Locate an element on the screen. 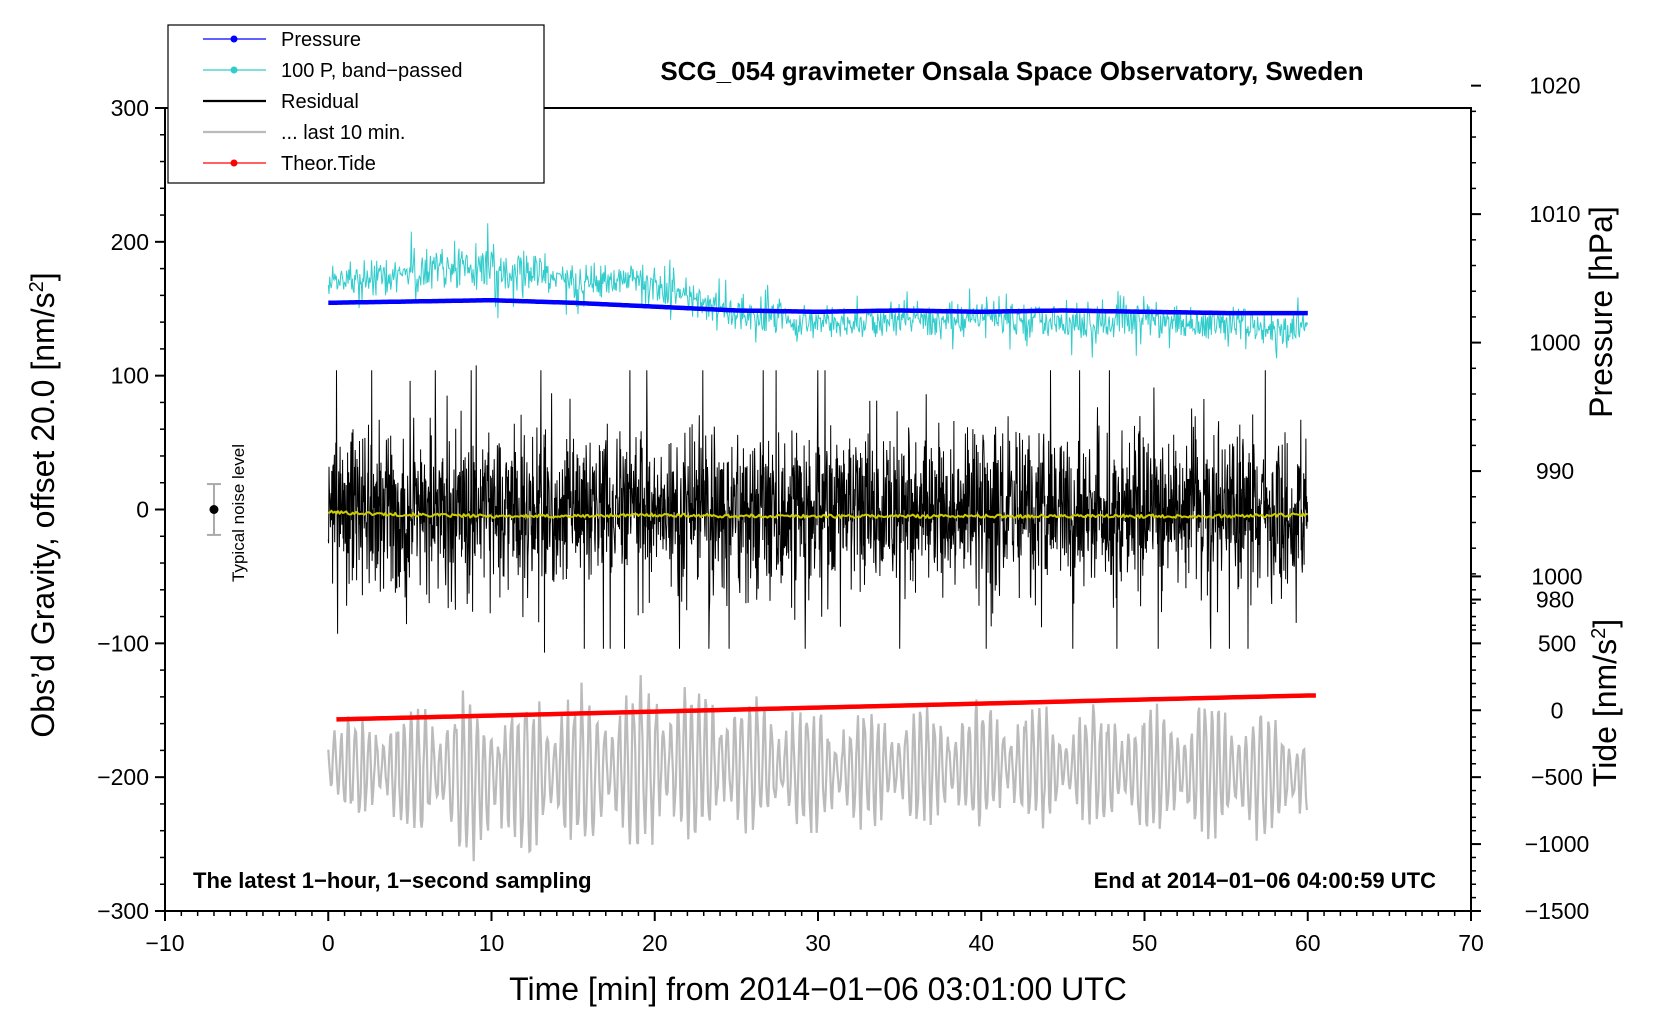  legend-label: Residual is located at coordinates (320, 102).